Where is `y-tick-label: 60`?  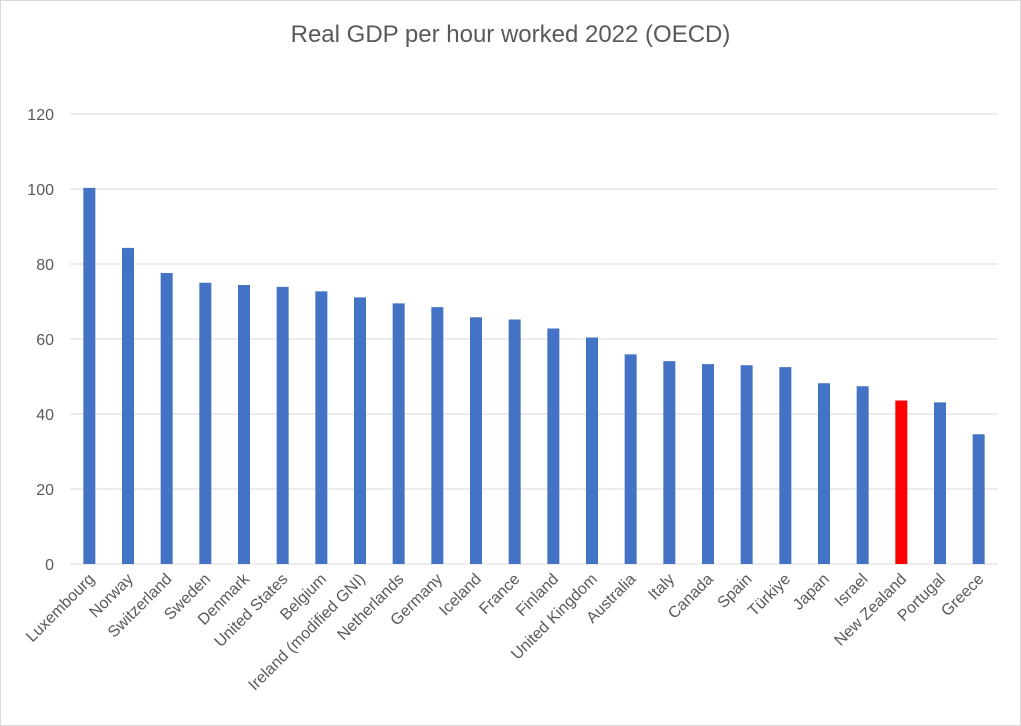 y-tick-label: 60 is located at coordinates (45, 340).